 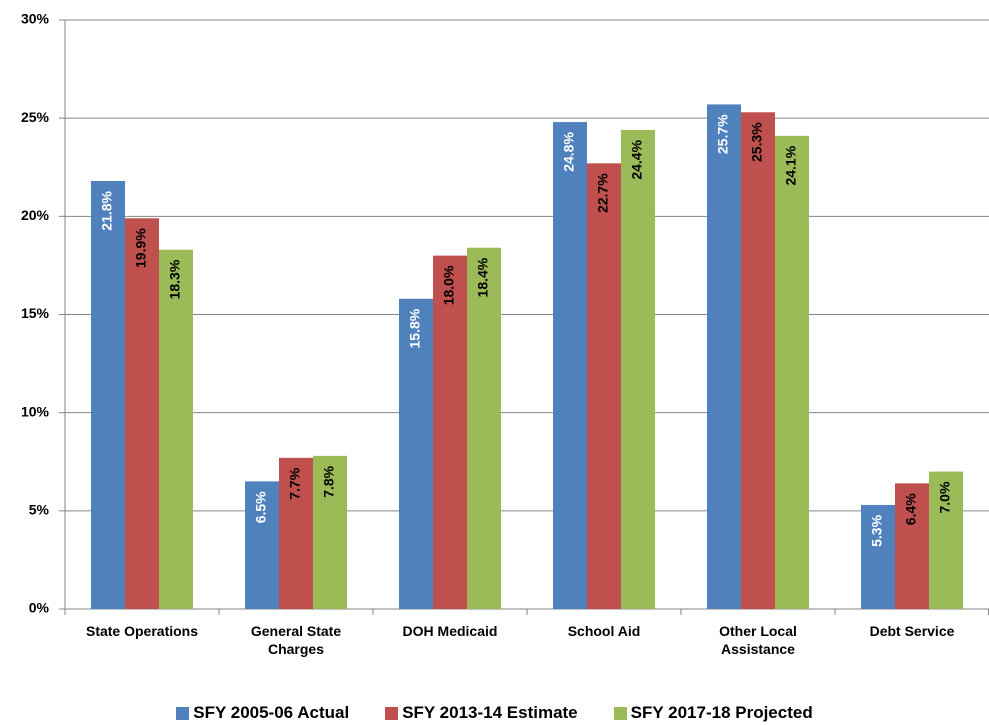 What do you see at coordinates (569, 152) in the screenshot?
I see `data-label: 24.8%` at bounding box center [569, 152].